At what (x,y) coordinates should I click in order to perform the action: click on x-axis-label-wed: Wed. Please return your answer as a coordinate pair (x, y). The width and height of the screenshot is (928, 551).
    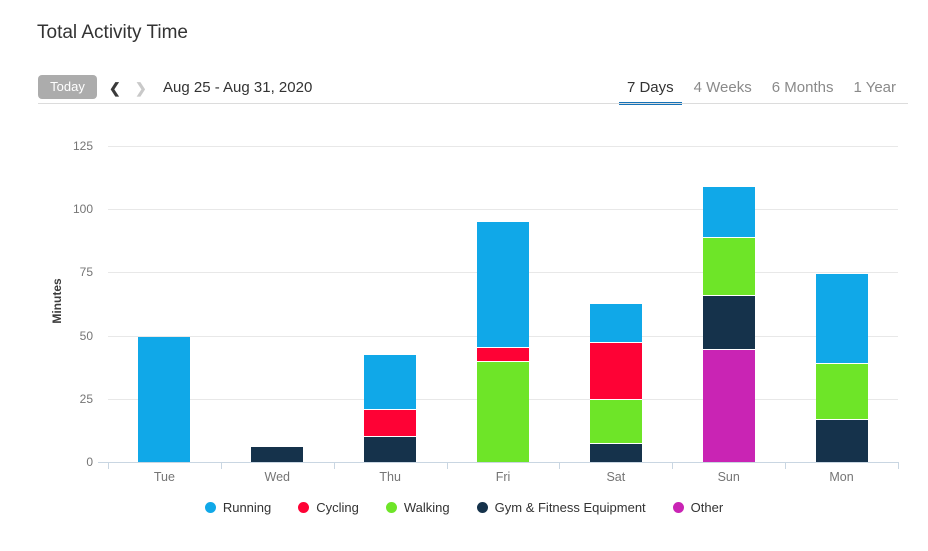
    Looking at the image, I should click on (277, 477).